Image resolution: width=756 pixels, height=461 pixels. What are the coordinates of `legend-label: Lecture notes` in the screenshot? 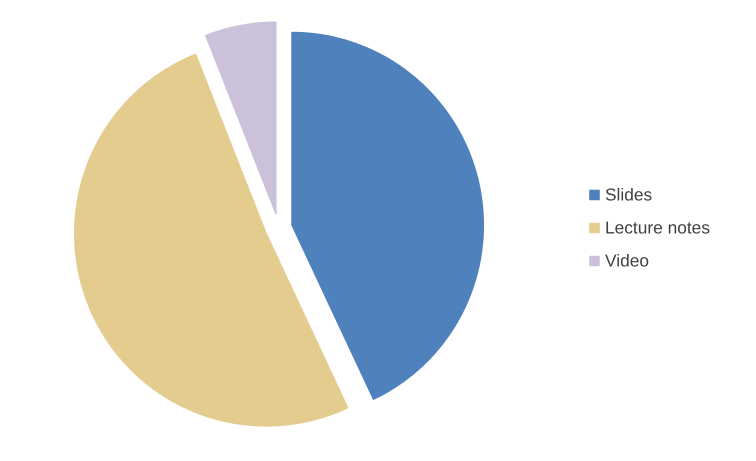 It's located at (657, 227).